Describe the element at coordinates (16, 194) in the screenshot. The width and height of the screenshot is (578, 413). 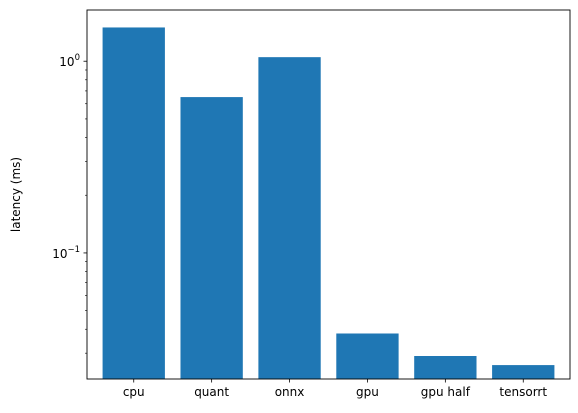
I see `y-axis-label: latency (ms)` at that location.